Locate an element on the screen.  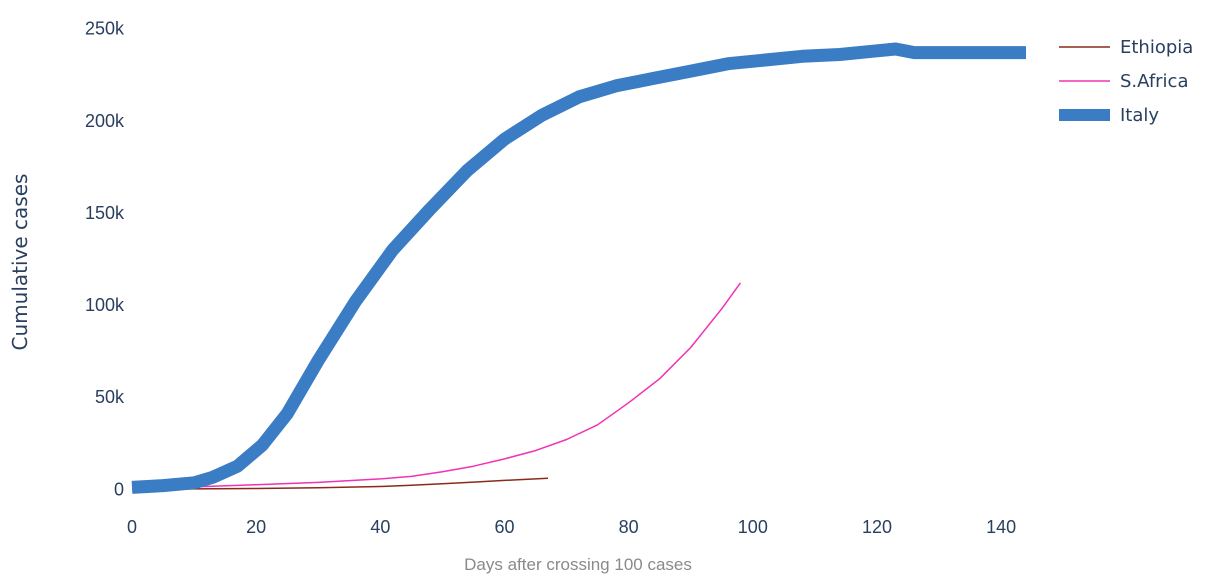
legend: Ethiopia S.Africa Italy is located at coordinates (1126, 81).